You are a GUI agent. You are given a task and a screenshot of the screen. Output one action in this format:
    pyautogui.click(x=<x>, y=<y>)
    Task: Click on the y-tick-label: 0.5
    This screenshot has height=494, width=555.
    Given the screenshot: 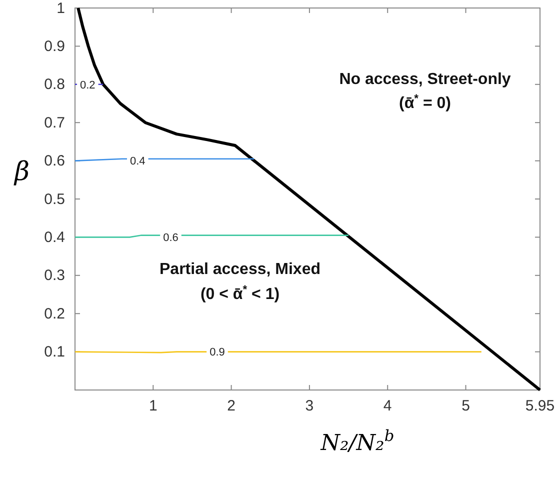 What is the action you would take?
    pyautogui.click(x=54, y=199)
    